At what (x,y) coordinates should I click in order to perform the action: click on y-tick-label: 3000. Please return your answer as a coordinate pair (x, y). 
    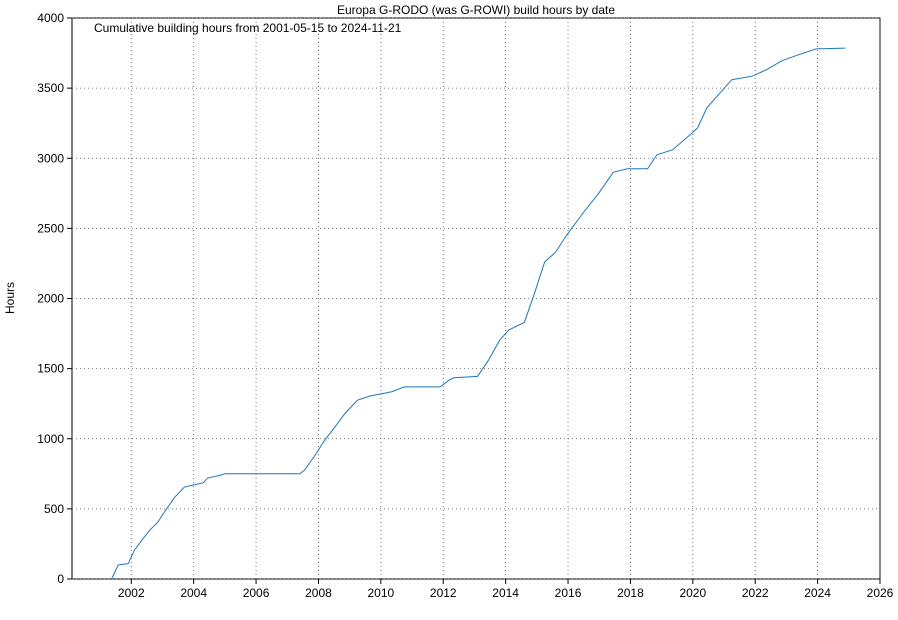
    Looking at the image, I should click on (50, 158).